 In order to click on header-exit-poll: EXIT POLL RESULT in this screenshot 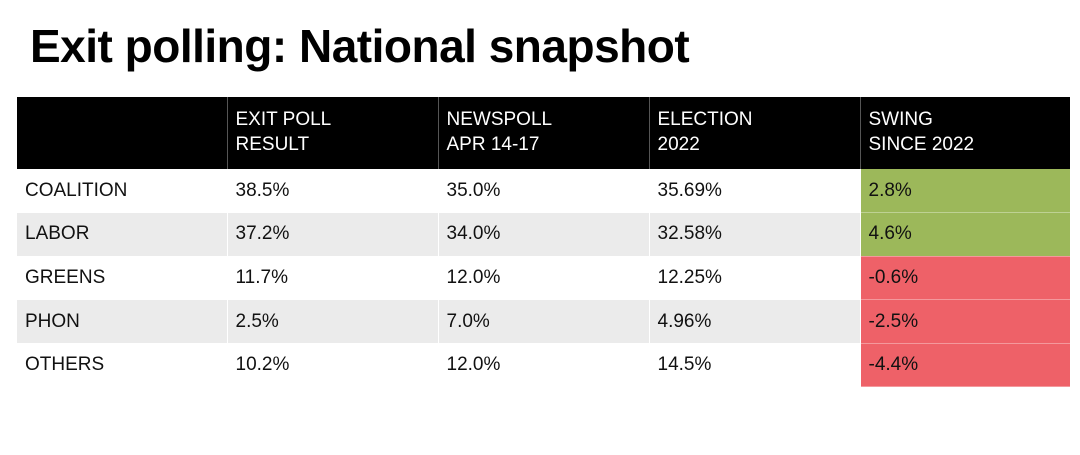, I will do `click(333, 133)`.